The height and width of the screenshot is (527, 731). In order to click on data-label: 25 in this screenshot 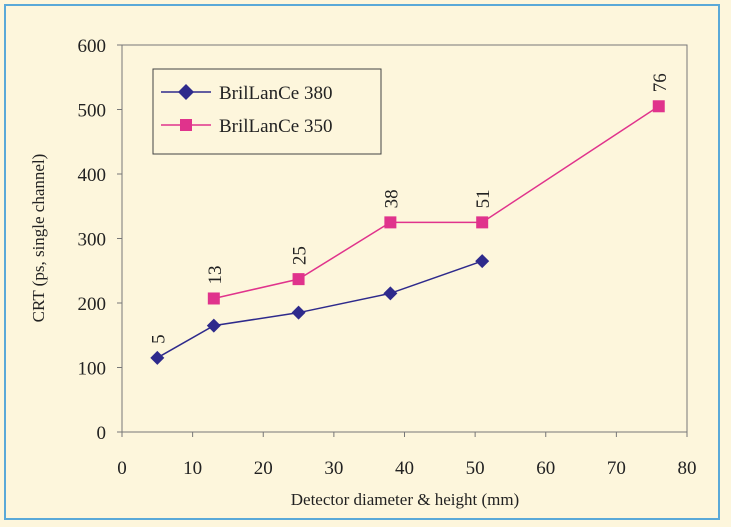, I will do `click(300, 255)`.